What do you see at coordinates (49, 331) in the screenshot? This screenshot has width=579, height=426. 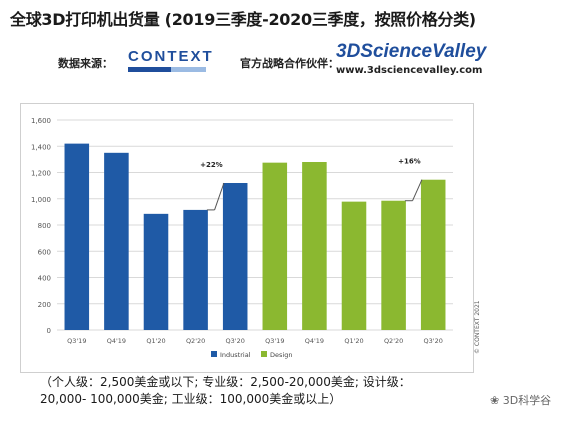 I see `y-tick-label: 0` at bounding box center [49, 331].